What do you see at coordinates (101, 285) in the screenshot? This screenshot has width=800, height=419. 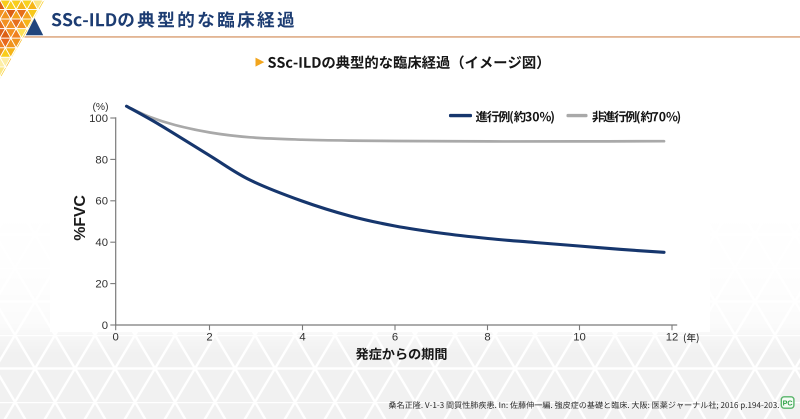 I see `svg-text: 20` at bounding box center [101, 285].